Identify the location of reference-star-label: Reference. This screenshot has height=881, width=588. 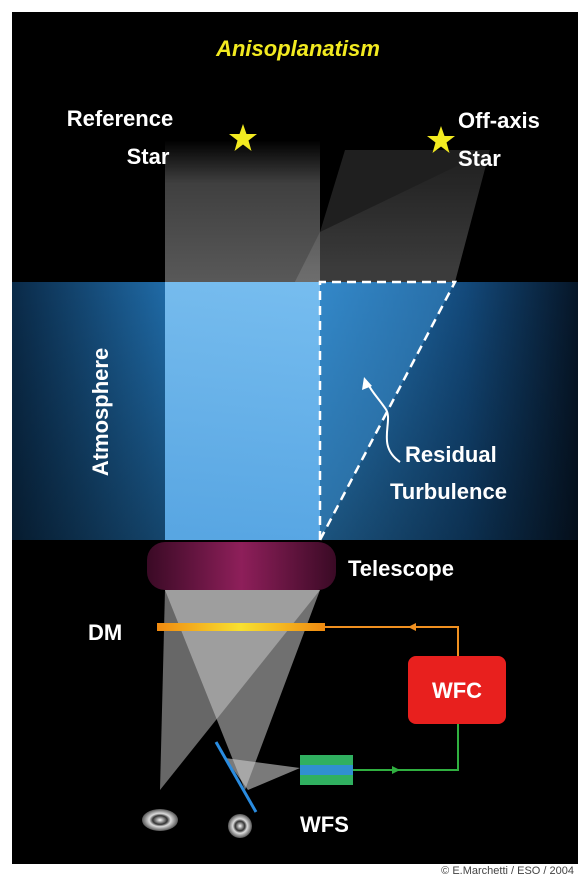
(120, 118).